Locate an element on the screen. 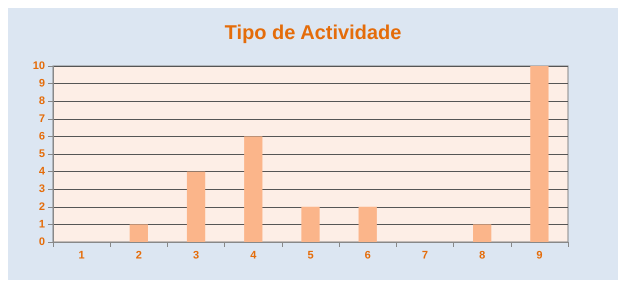 Image resolution: width=626 pixels, height=288 pixels. x-tick-label: 4 is located at coordinates (254, 256).